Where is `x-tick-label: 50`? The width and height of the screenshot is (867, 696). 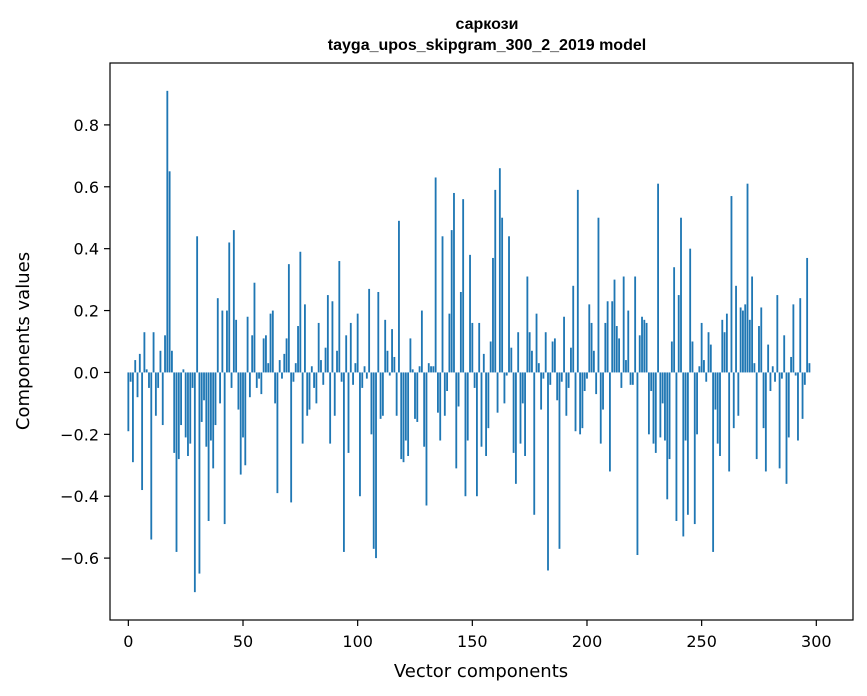
x-tick-label: 50 is located at coordinates (243, 641).